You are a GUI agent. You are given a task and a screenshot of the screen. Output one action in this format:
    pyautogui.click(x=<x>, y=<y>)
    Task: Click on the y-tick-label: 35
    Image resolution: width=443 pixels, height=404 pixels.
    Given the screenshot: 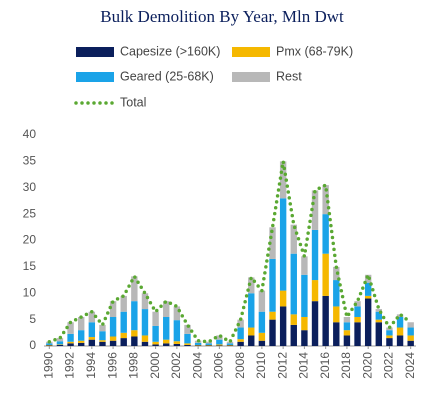 What is the action you would take?
    pyautogui.click(x=30, y=161)
    